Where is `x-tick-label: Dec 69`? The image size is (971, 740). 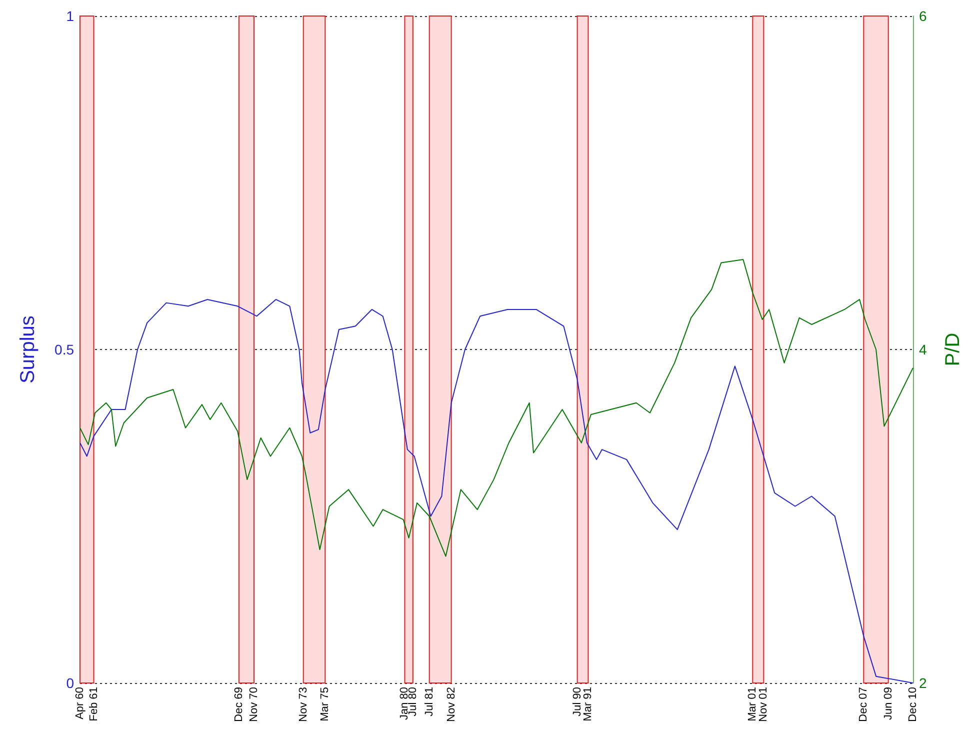 x-tick-label: Dec 69 is located at coordinates (238, 704).